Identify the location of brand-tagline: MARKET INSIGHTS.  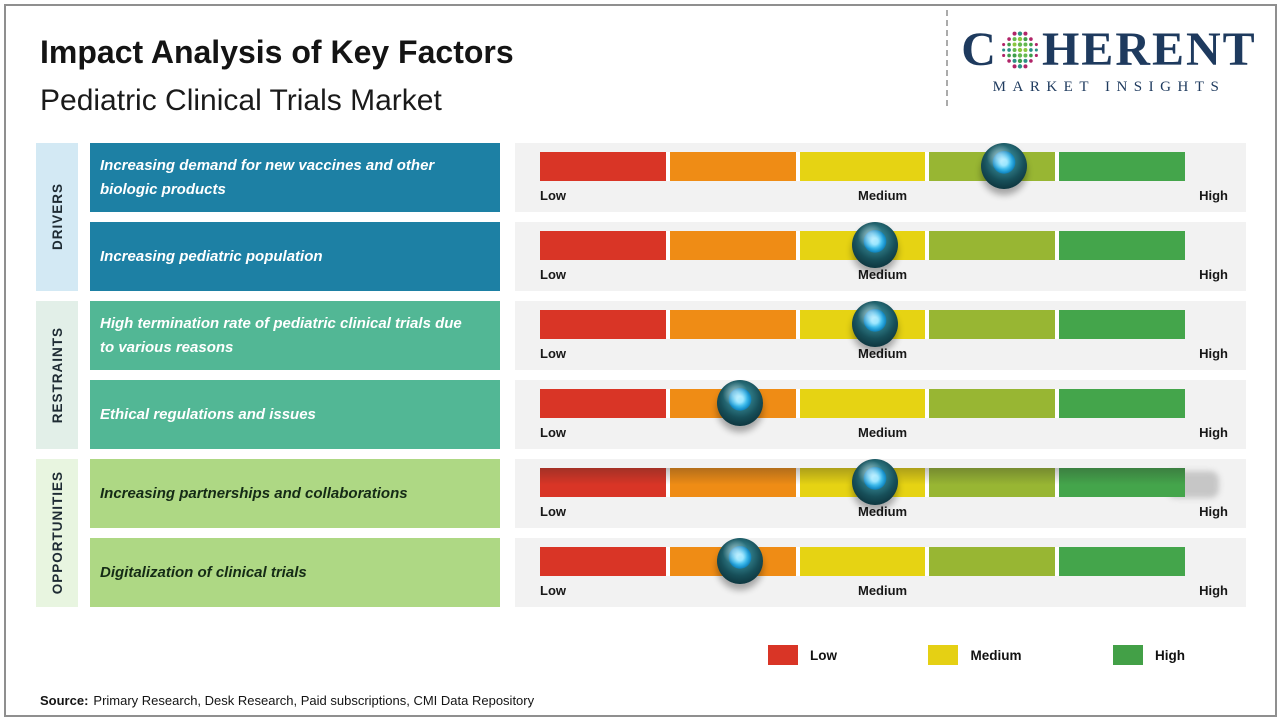
(1109, 87).